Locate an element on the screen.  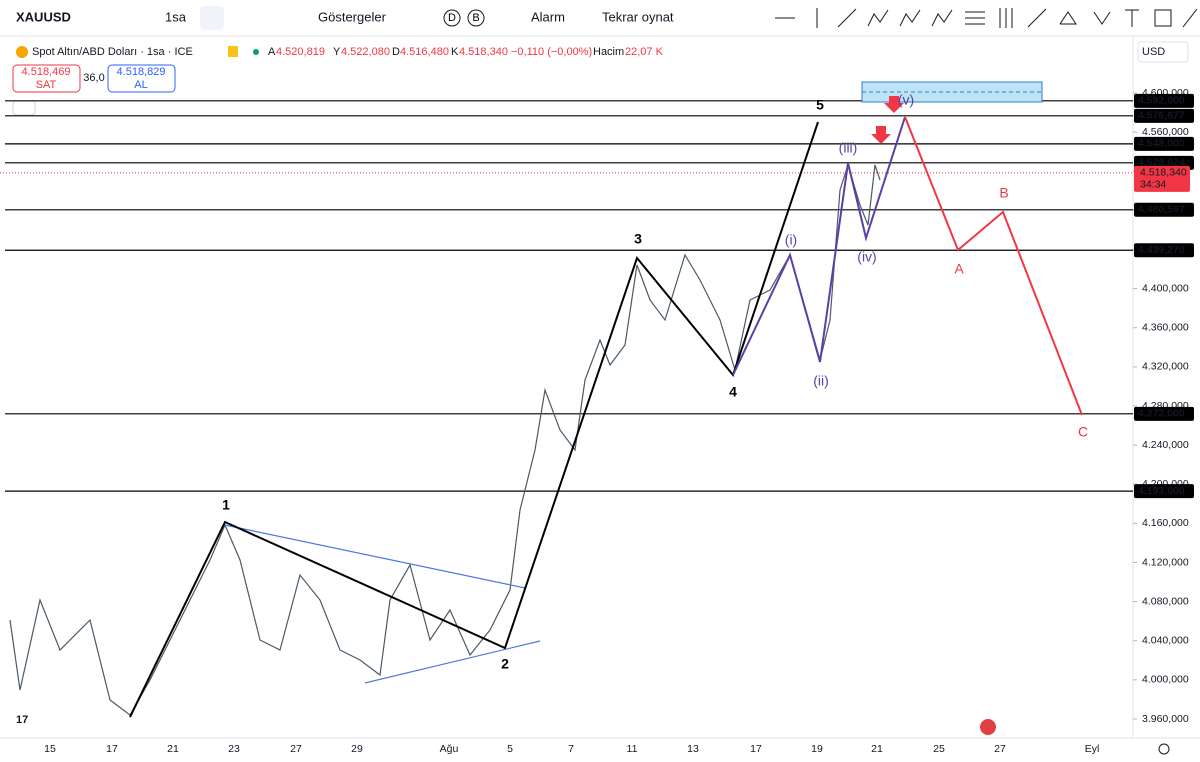
flag is located at coordinates (233, 51).